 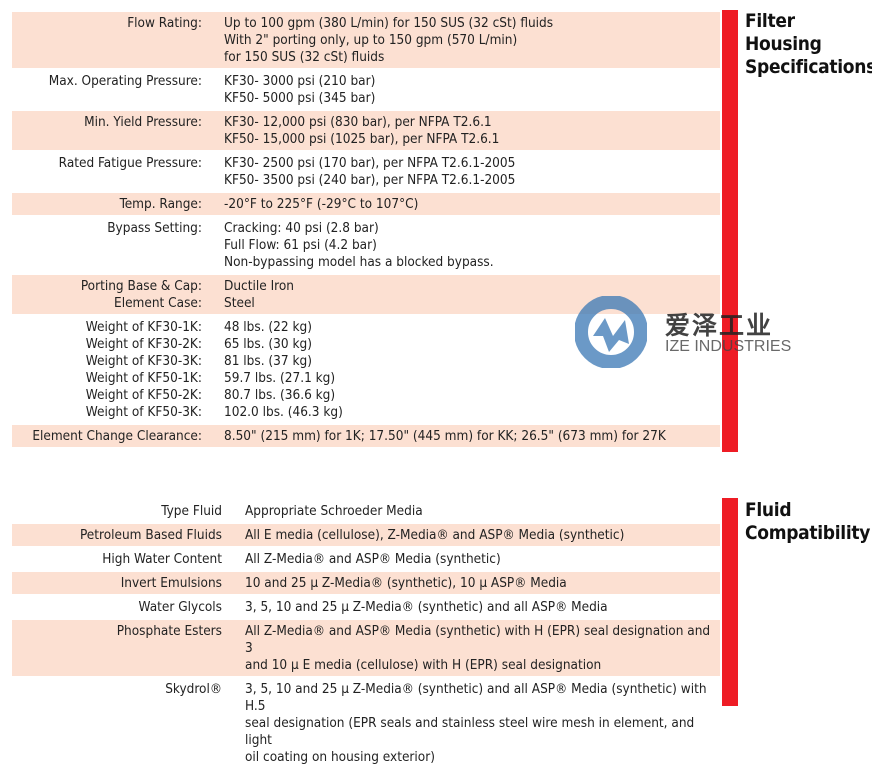 I want to click on label-line: Water Glycols, so click(x=180, y=607).